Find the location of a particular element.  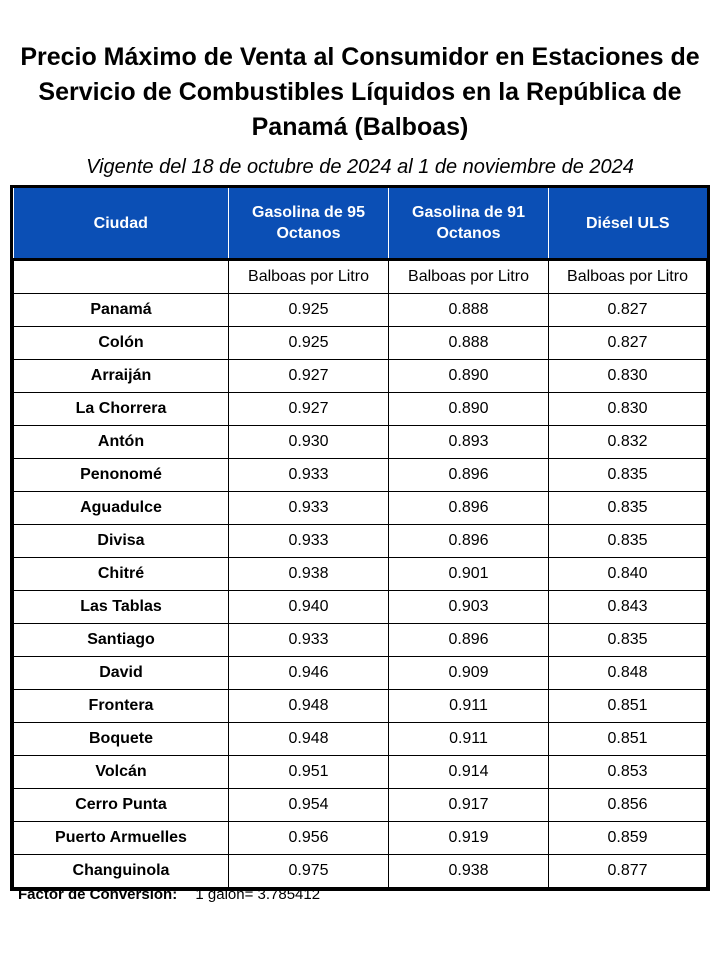

diesel-price: 0.832 is located at coordinates (627, 442).